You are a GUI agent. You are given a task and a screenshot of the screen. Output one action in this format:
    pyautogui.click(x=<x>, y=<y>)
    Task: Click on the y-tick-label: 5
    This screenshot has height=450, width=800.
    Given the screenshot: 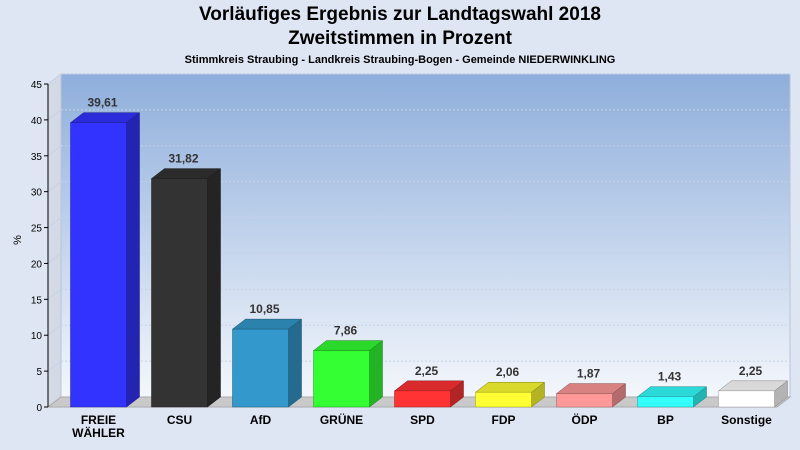 What is the action you would take?
    pyautogui.click(x=39, y=372)
    